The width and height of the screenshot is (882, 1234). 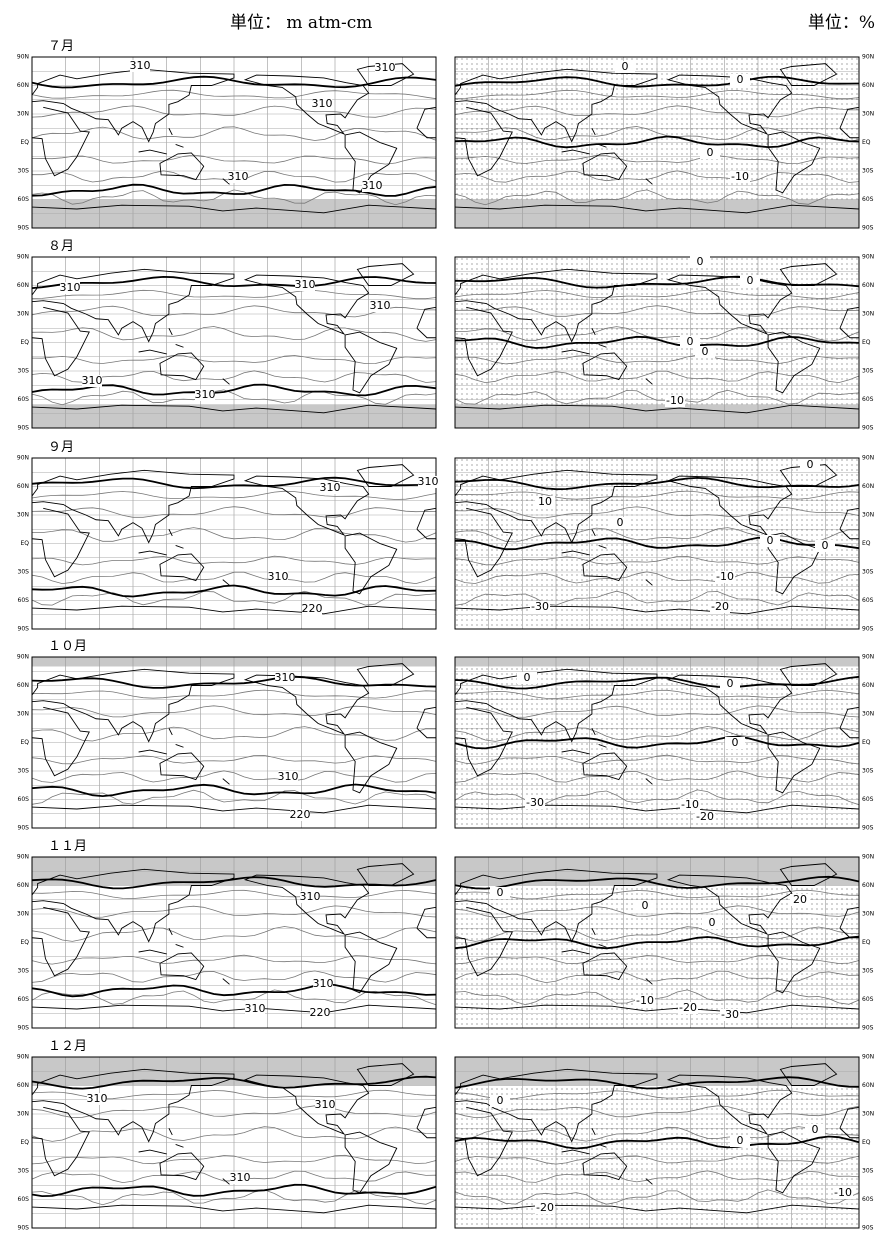 What do you see at coordinates (545, 501) in the screenshot?
I see `contour-label: 10` at bounding box center [545, 501].